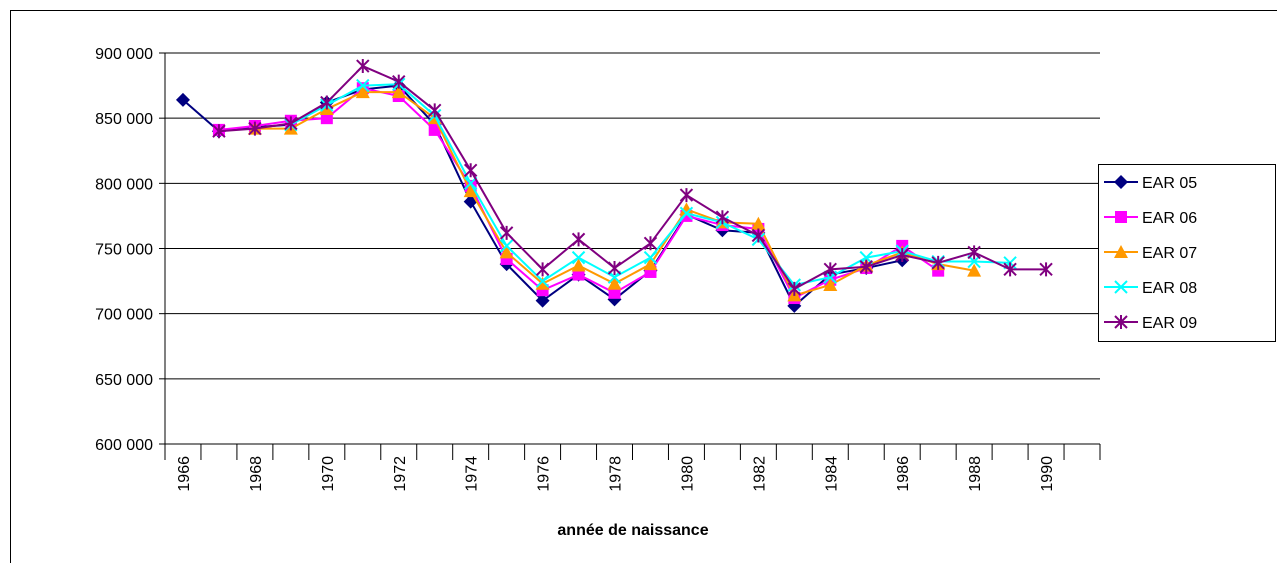 This screenshot has height=568, width=1277. What do you see at coordinates (124, 119) in the screenshot?
I see `y-tick-label: 850 000` at bounding box center [124, 119].